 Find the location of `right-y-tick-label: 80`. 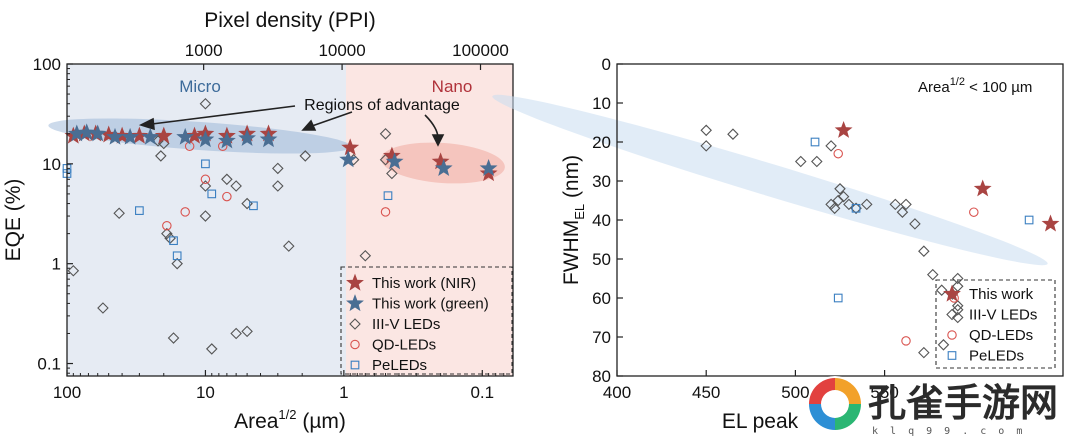

right-y-tick-label: 80 is located at coordinates (601, 376).